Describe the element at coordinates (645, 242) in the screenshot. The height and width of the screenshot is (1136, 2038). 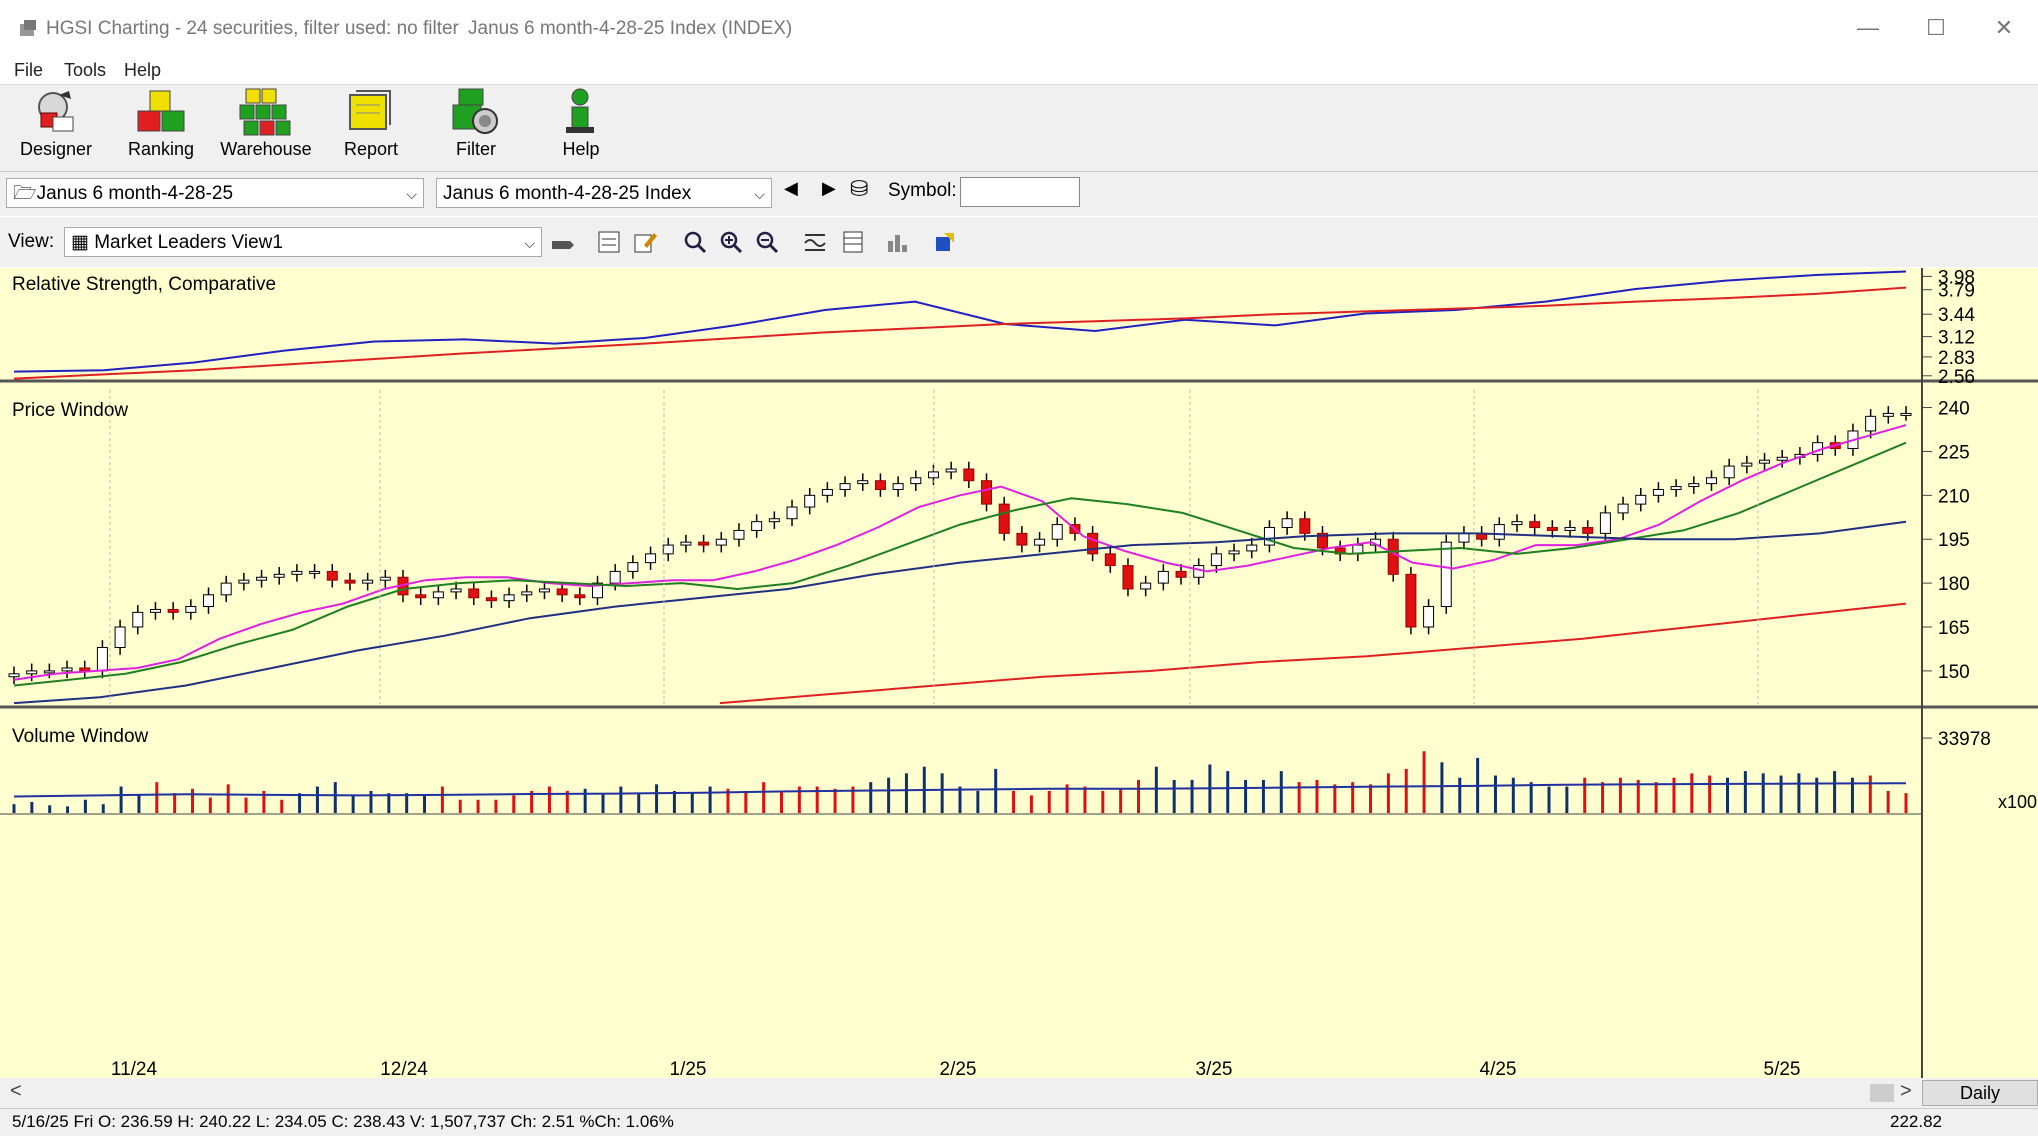
I see `edit-icon` at that location.